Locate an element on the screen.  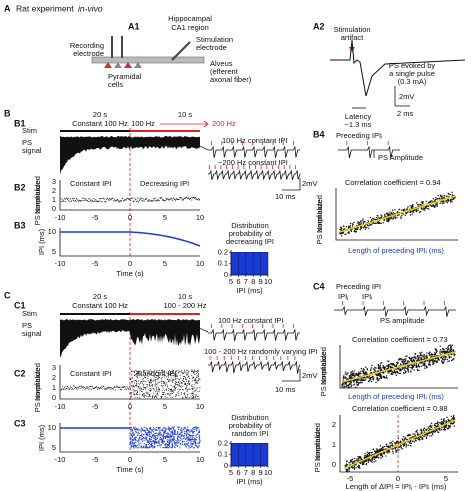
x-tick-label: -5 is located at coordinates (95, 263).